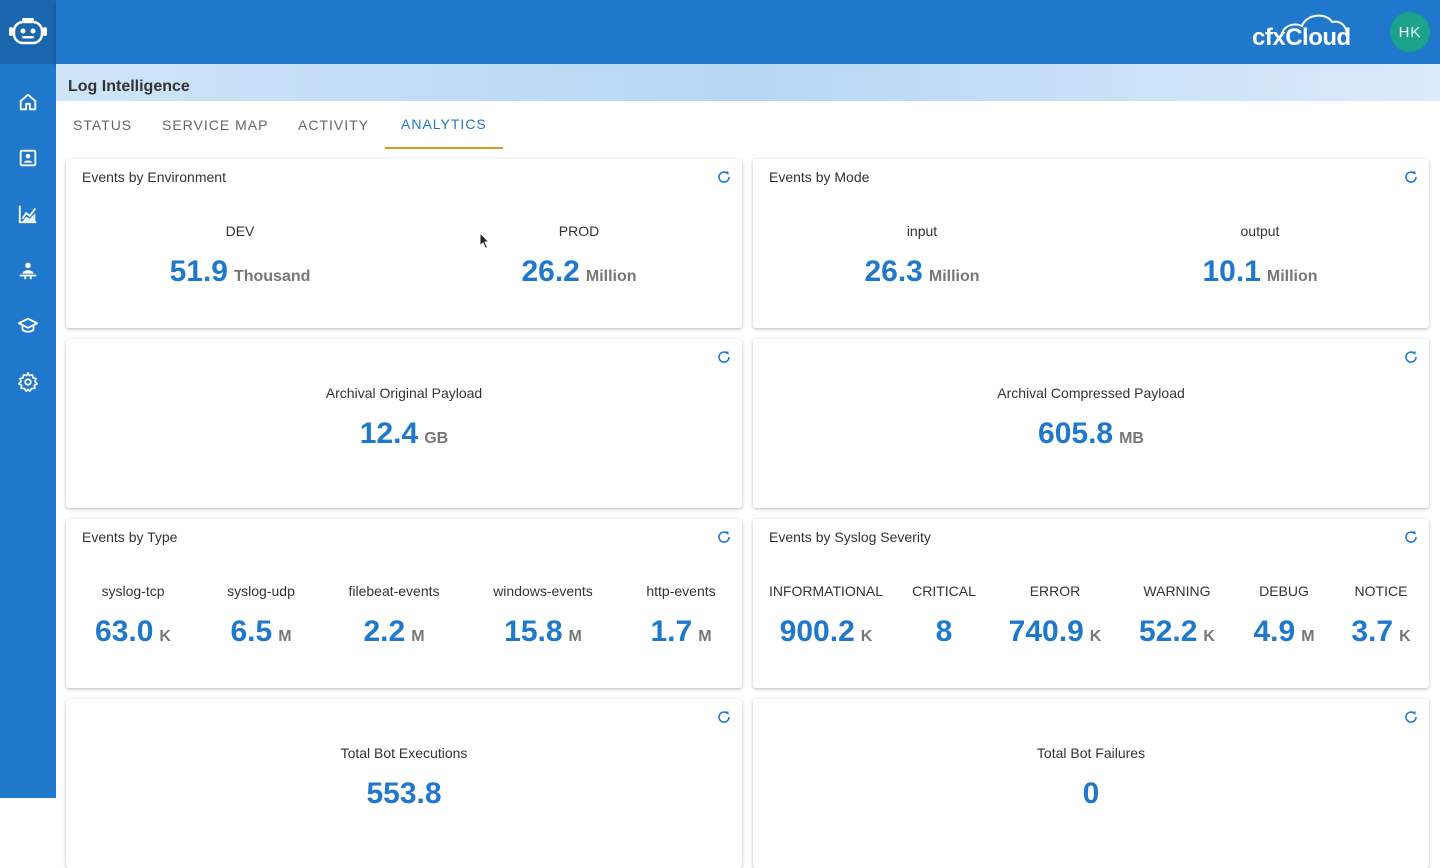 The height and width of the screenshot is (868, 1440). I want to click on tab-status: STATUS, so click(103, 125).